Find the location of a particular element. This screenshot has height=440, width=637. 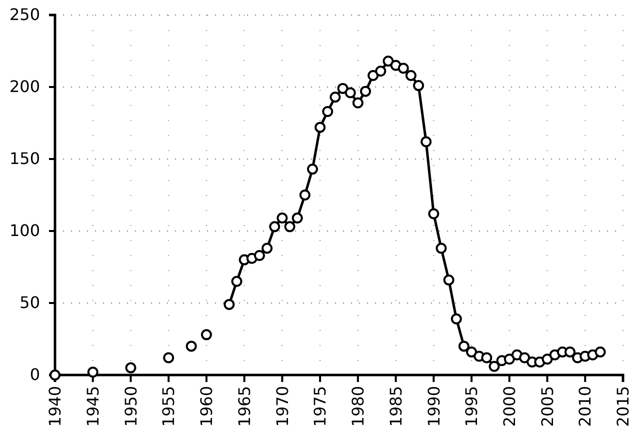

y-tick-label: 150 is located at coordinates (24, 158).